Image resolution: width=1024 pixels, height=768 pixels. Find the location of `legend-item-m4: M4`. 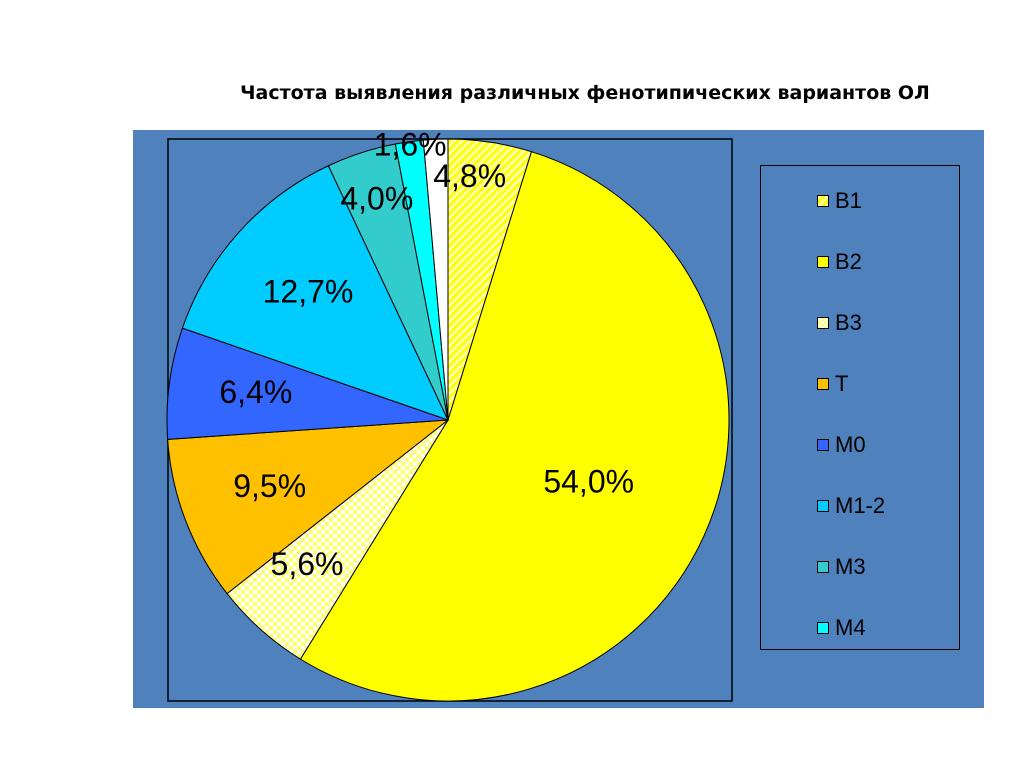

legend-item-m4: M4 is located at coordinates (841, 628).